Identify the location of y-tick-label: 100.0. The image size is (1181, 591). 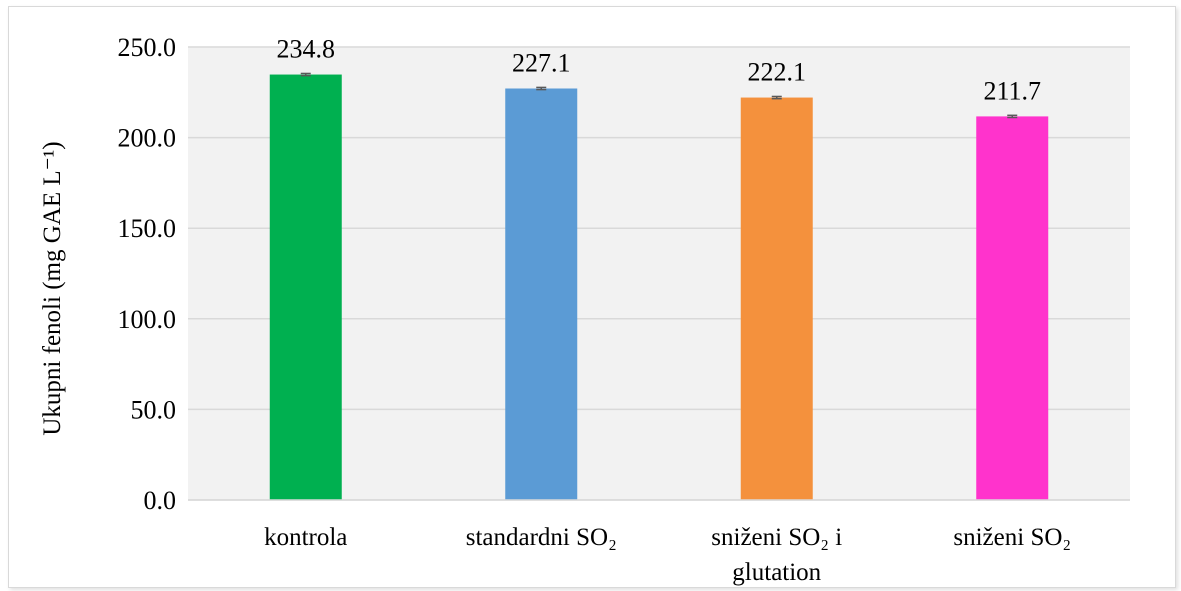
(147, 319).